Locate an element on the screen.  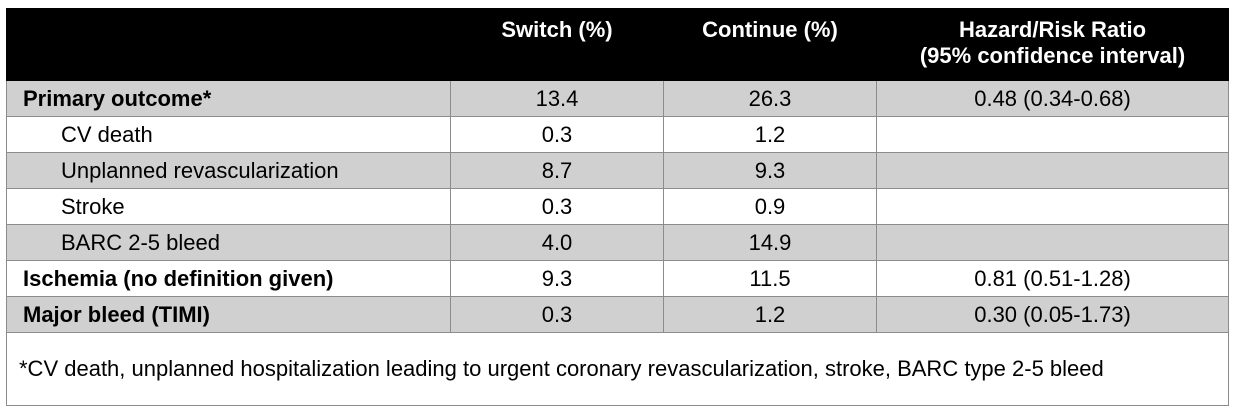
row-label: Stroke is located at coordinates (228, 206).